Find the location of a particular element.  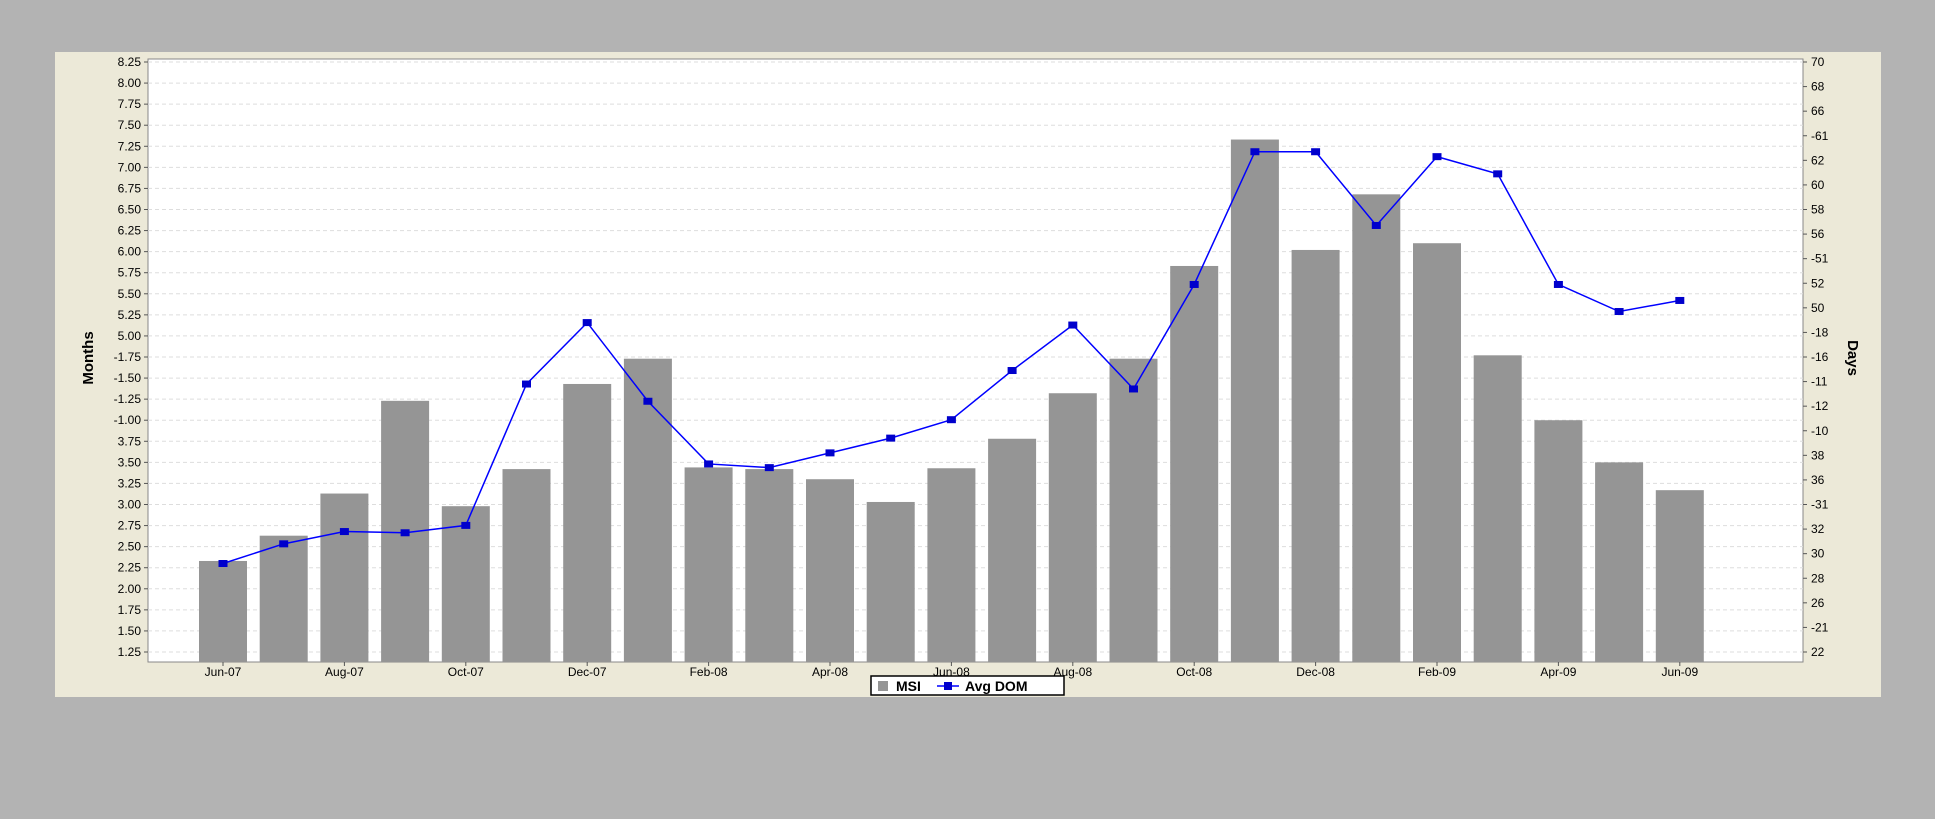

left-tick-label: 5.75 is located at coordinates (130, 273).